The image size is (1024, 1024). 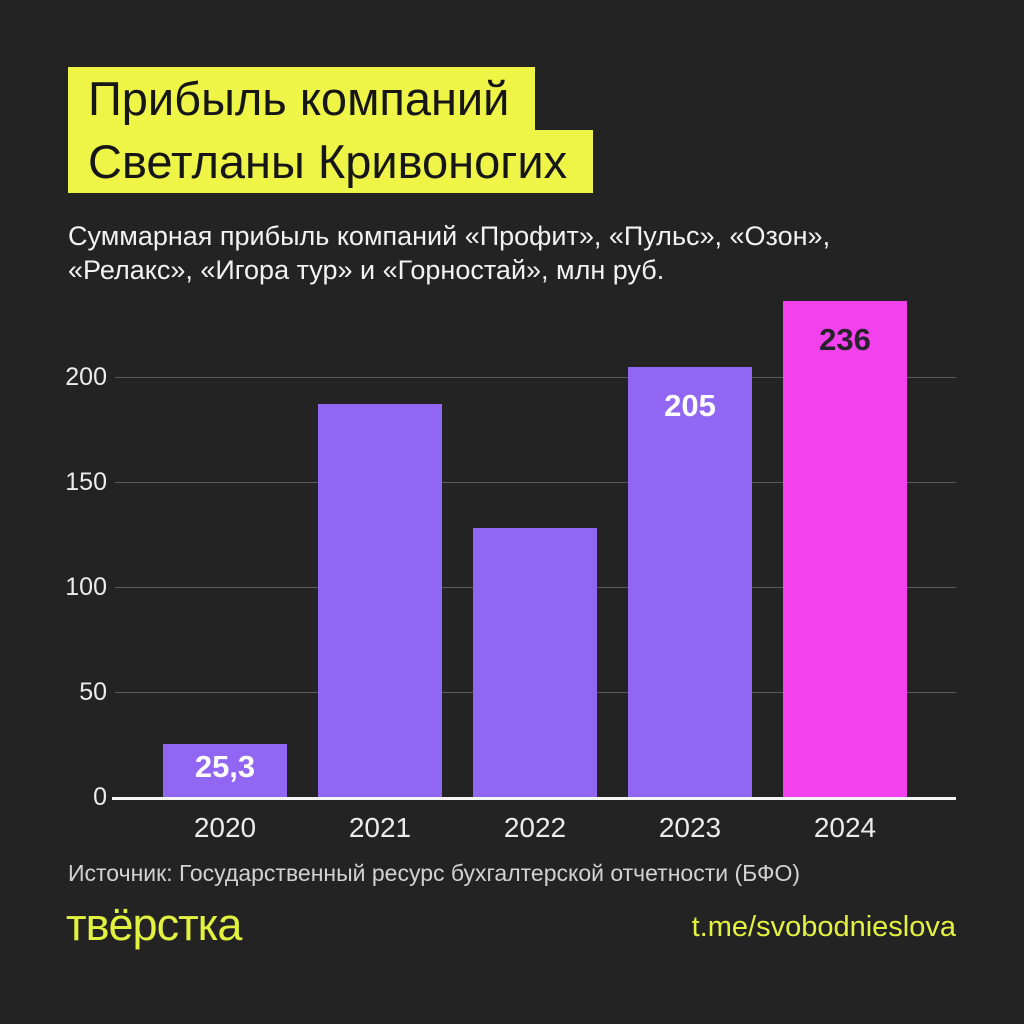 I want to click on x-axis-label-2023: 2023, so click(x=690, y=827).